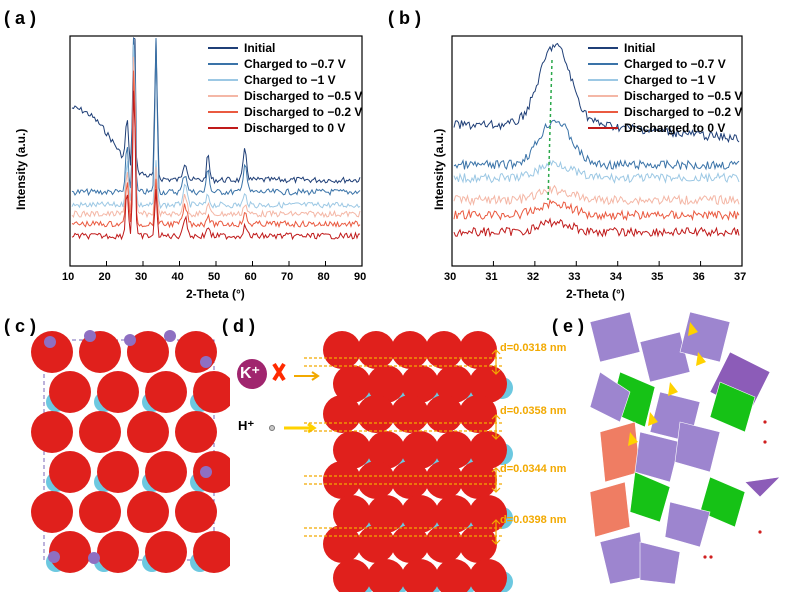 This screenshot has width=800, height=592. What do you see at coordinates (360, 277) in the screenshot?
I see `x-tick-label: 90` at bounding box center [360, 277].